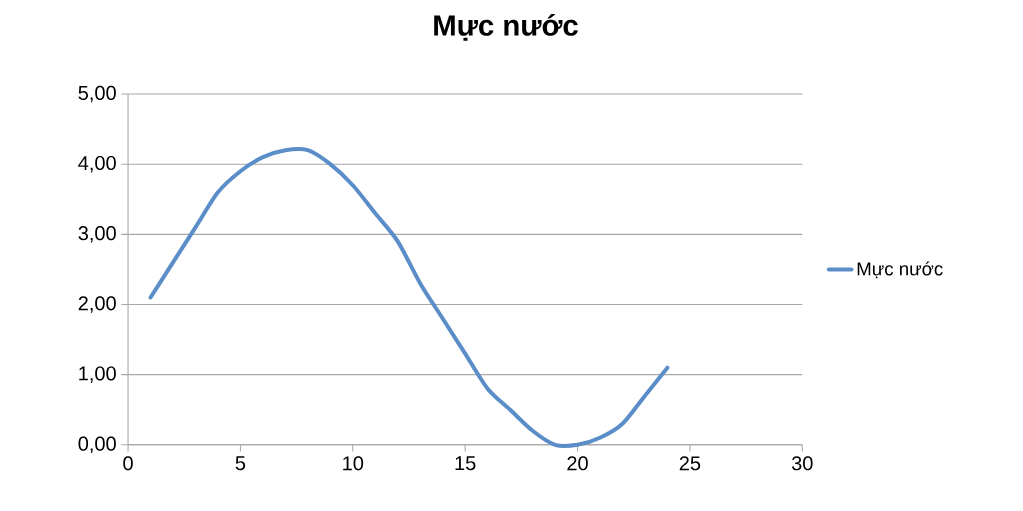 This screenshot has width=1023, height=511. What do you see at coordinates (506, 27) in the screenshot?
I see `chart-title: Mực nước` at bounding box center [506, 27].